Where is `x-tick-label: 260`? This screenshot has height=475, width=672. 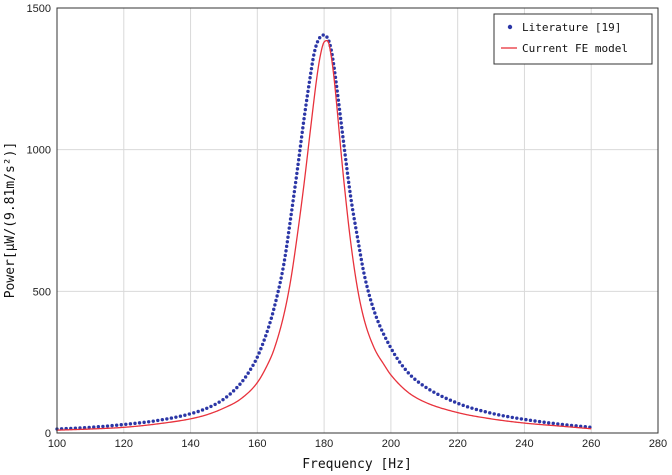 x-tick-label: 260 is located at coordinates (591, 444).